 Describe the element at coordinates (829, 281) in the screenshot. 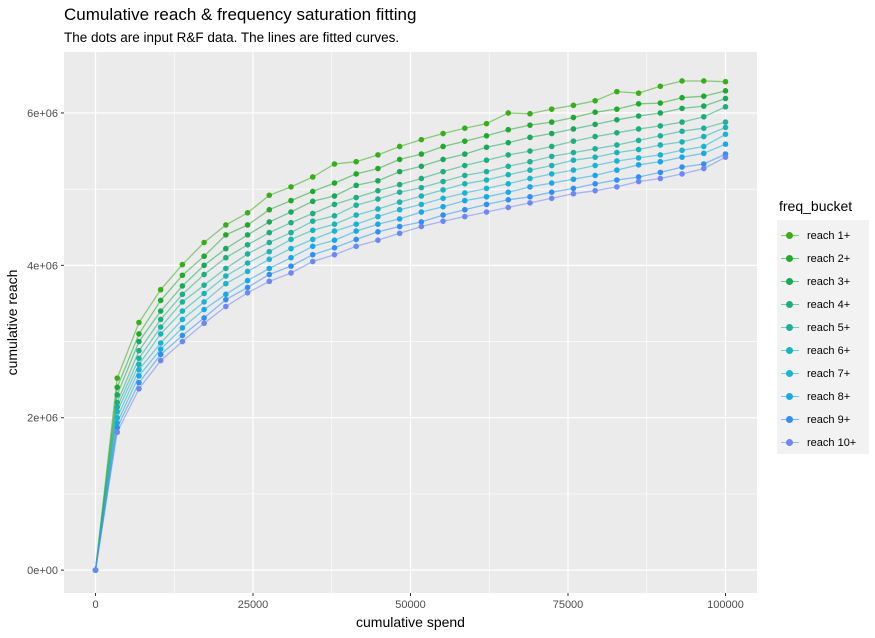

I see `legend-label: reach 3+` at that location.